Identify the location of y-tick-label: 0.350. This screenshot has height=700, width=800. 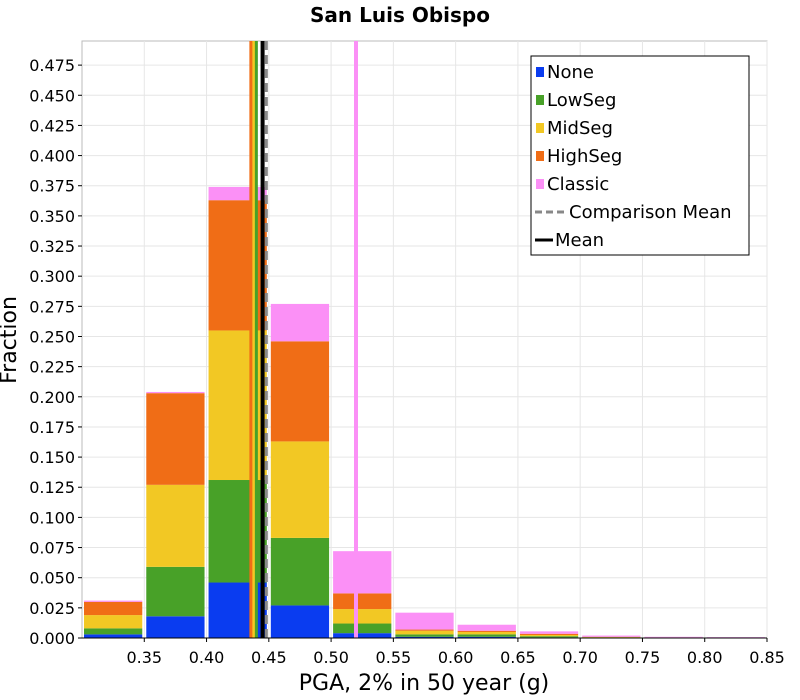
(52, 216).